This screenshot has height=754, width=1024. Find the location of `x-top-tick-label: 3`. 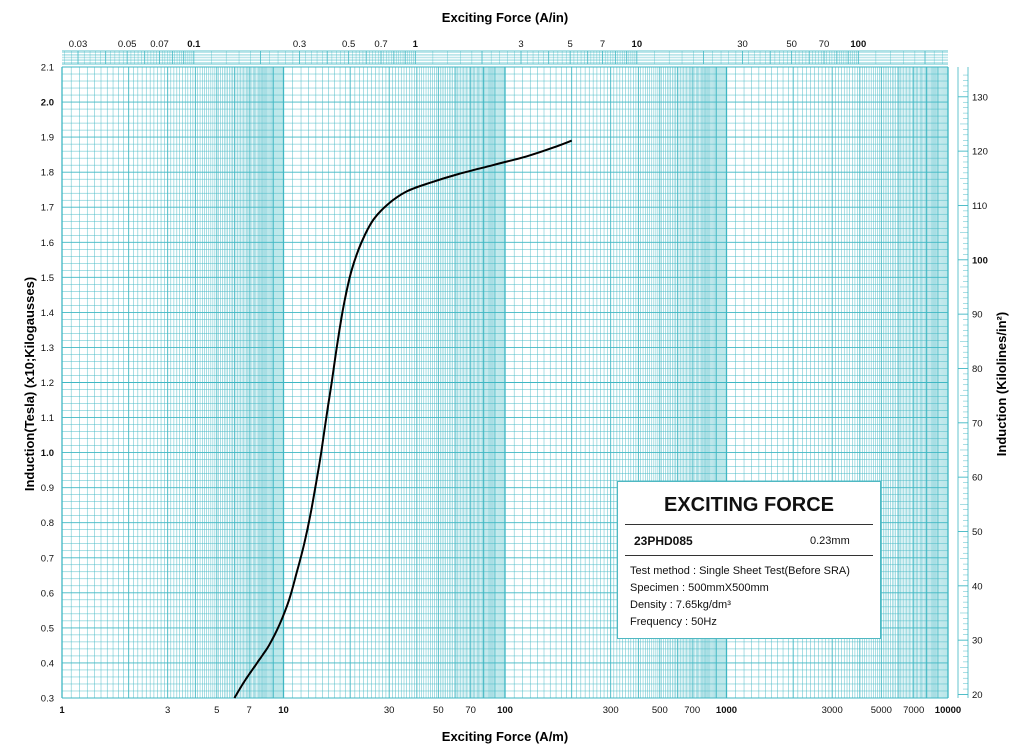

x-top-tick-label: 3 is located at coordinates (520, 44).